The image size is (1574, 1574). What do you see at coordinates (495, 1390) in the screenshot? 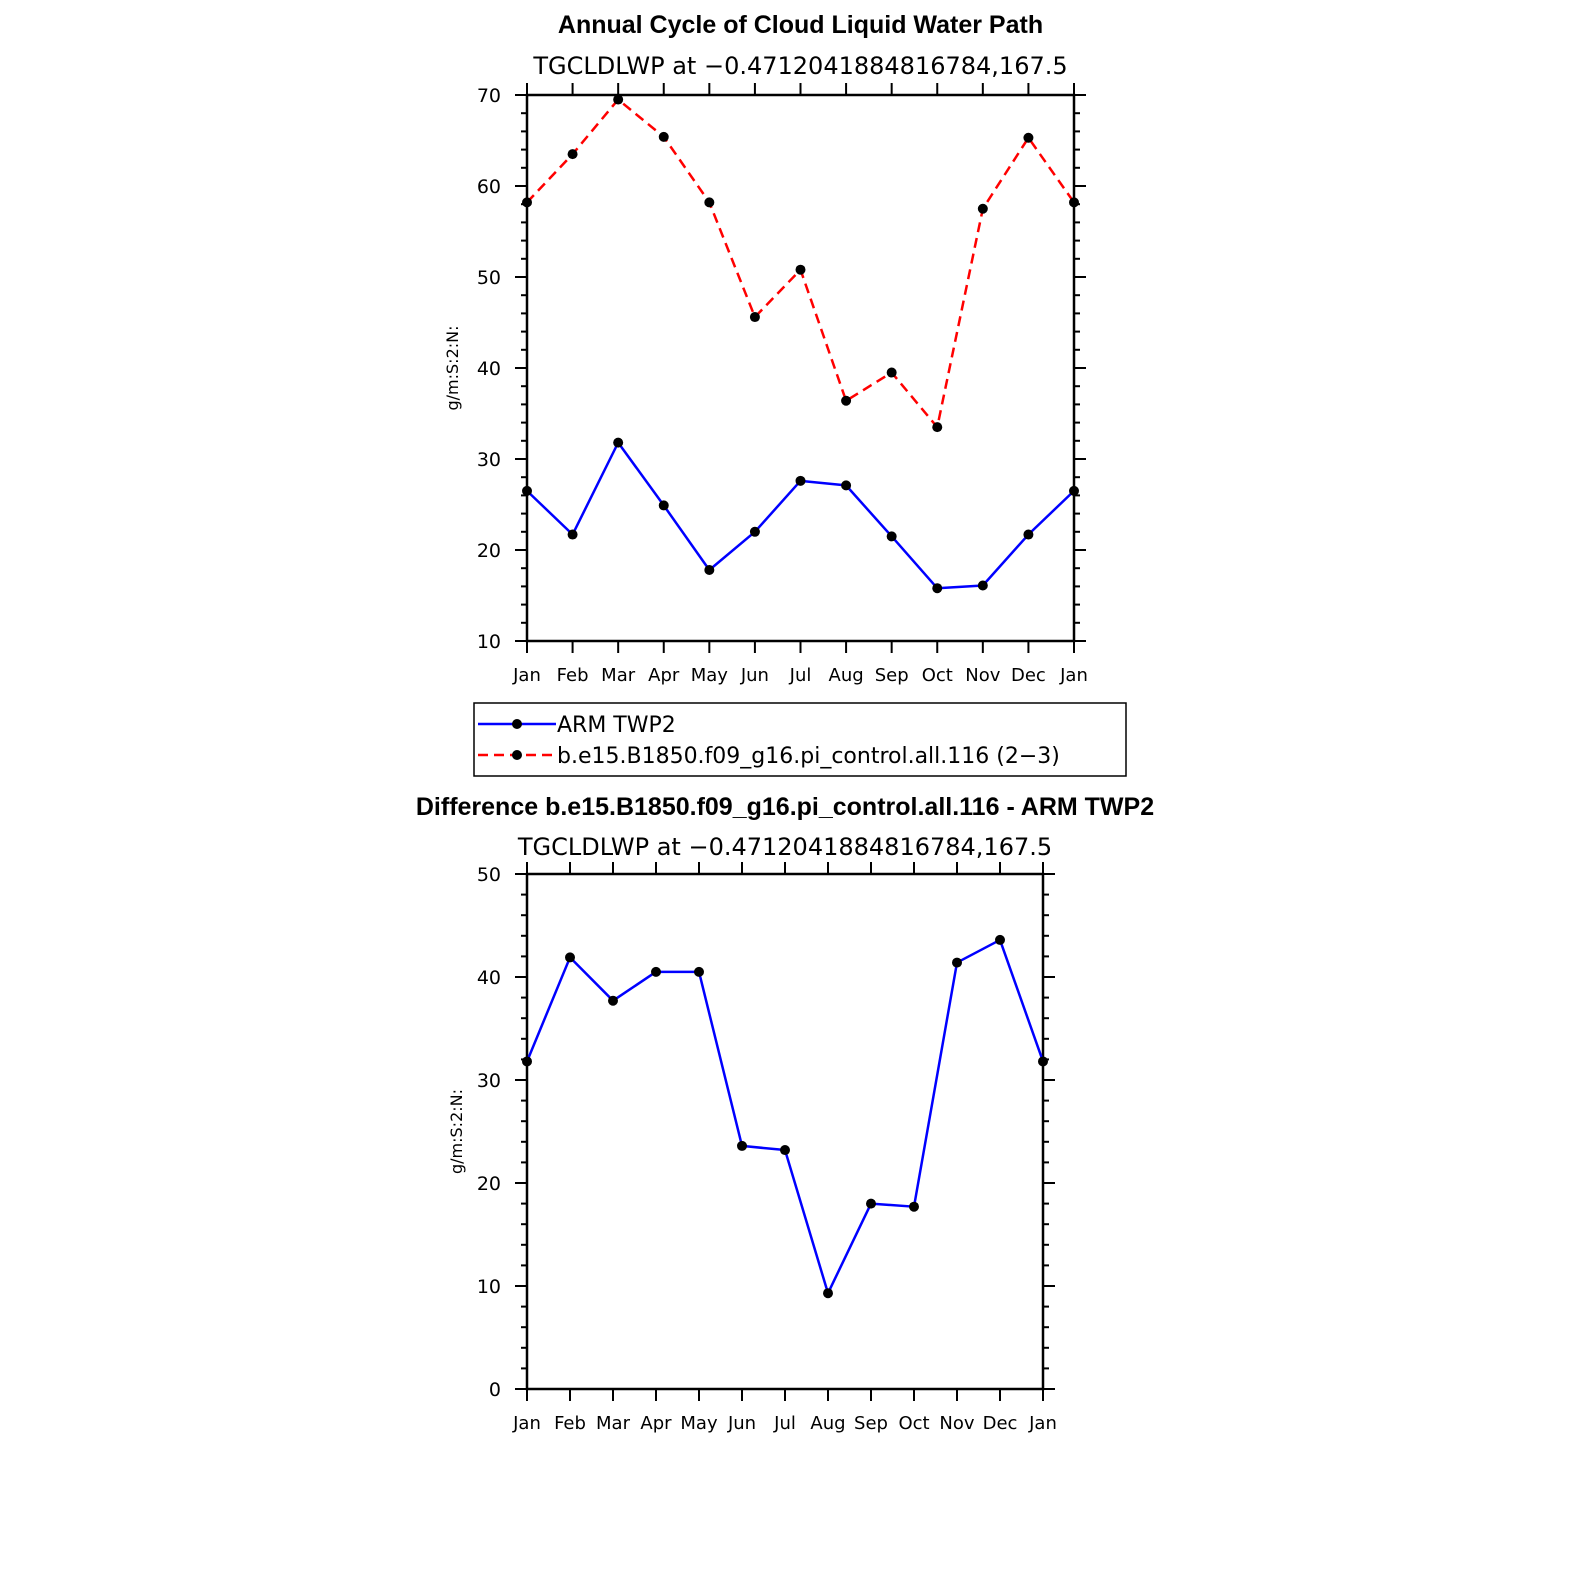
I see `y-tick-label: 0` at bounding box center [495, 1390].